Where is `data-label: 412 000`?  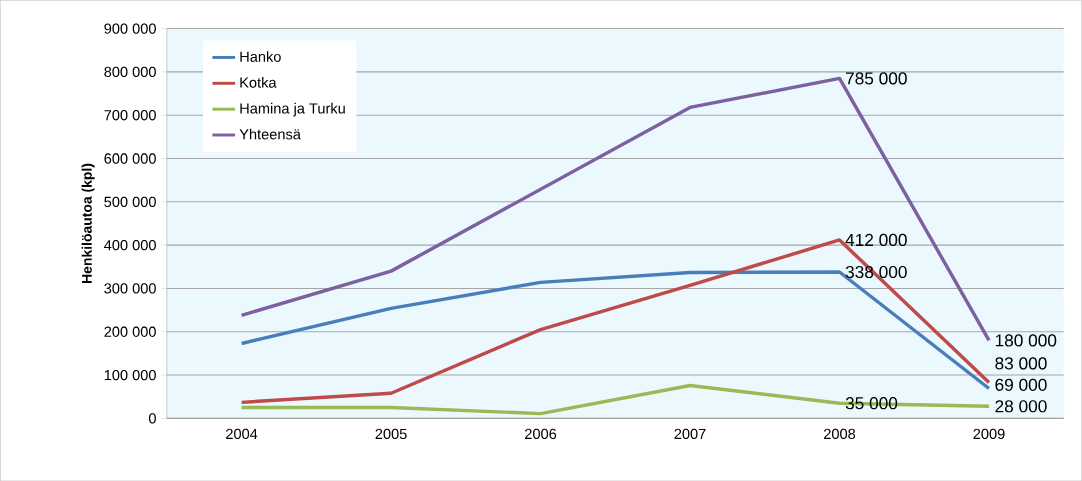
data-label: 412 000 is located at coordinates (876, 239).